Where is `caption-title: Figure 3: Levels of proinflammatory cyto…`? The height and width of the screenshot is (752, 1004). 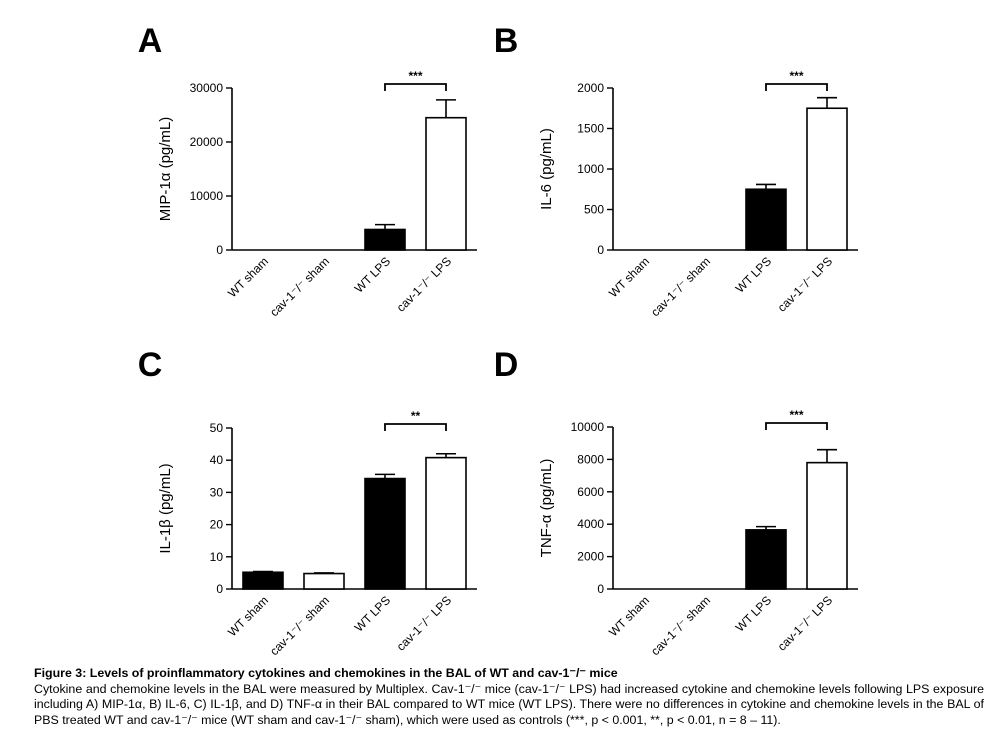 caption-title: Figure 3: Levels of proinflammatory cyto… is located at coordinates (326, 673).